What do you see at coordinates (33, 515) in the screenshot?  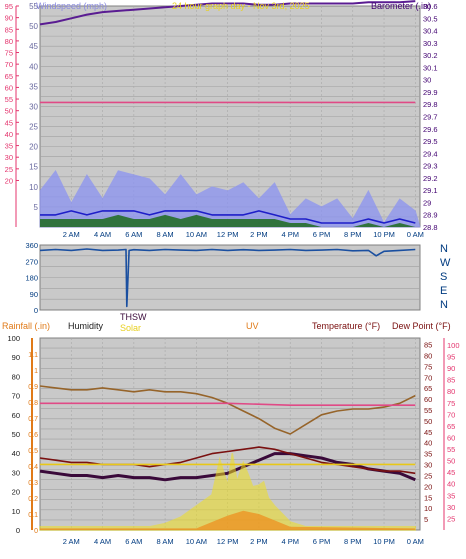 I see `rainfall-tick-label: 0.1` at bounding box center [33, 515].